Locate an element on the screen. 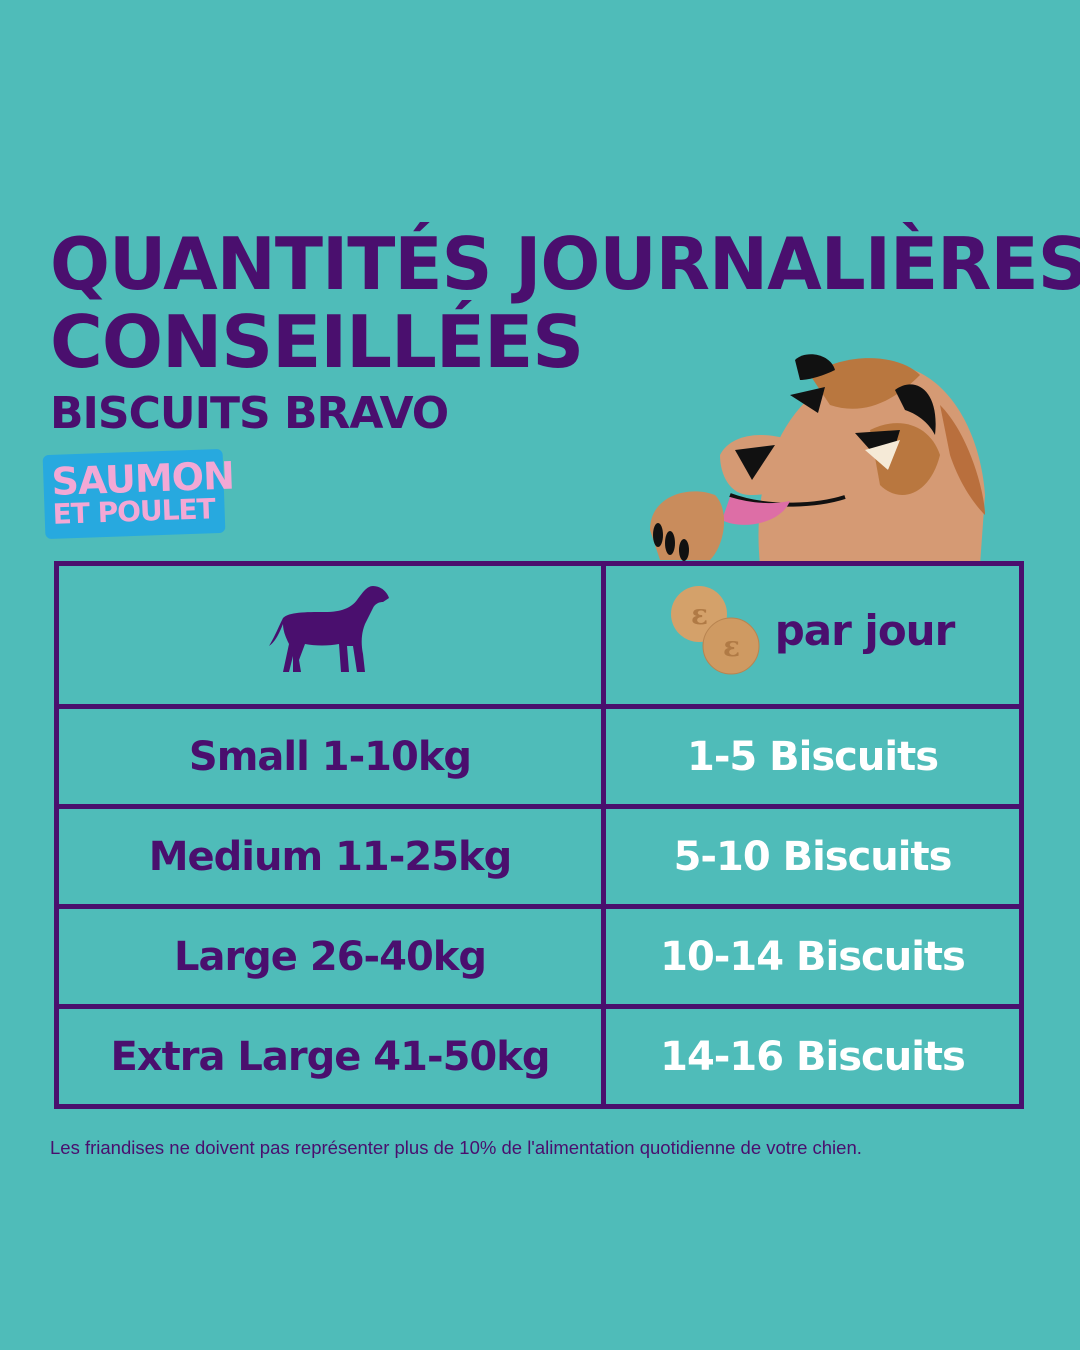 This screenshot has width=1080, height=1350. dog-size-header is located at coordinates (330, 635).